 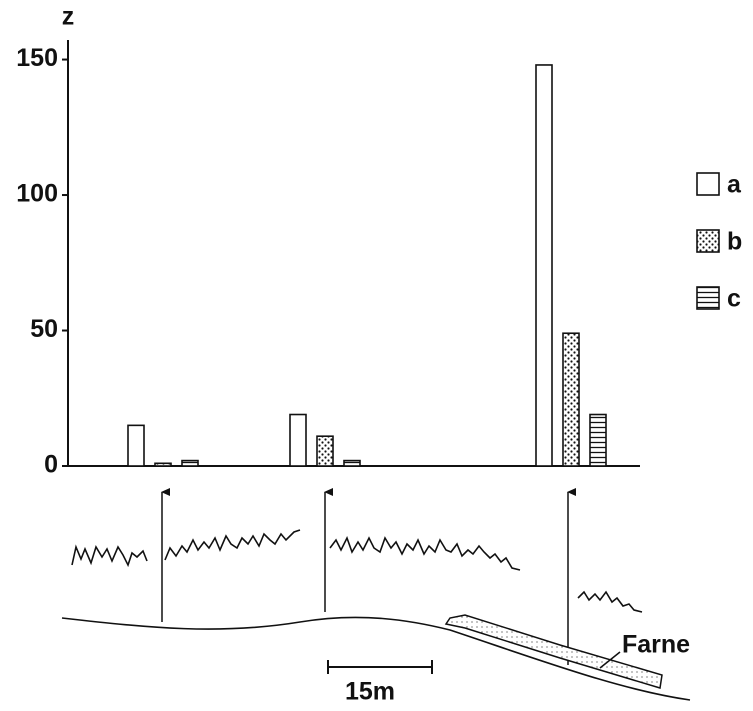 What do you see at coordinates (734, 185) in the screenshot?
I see `legend-label: a` at bounding box center [734, 185].